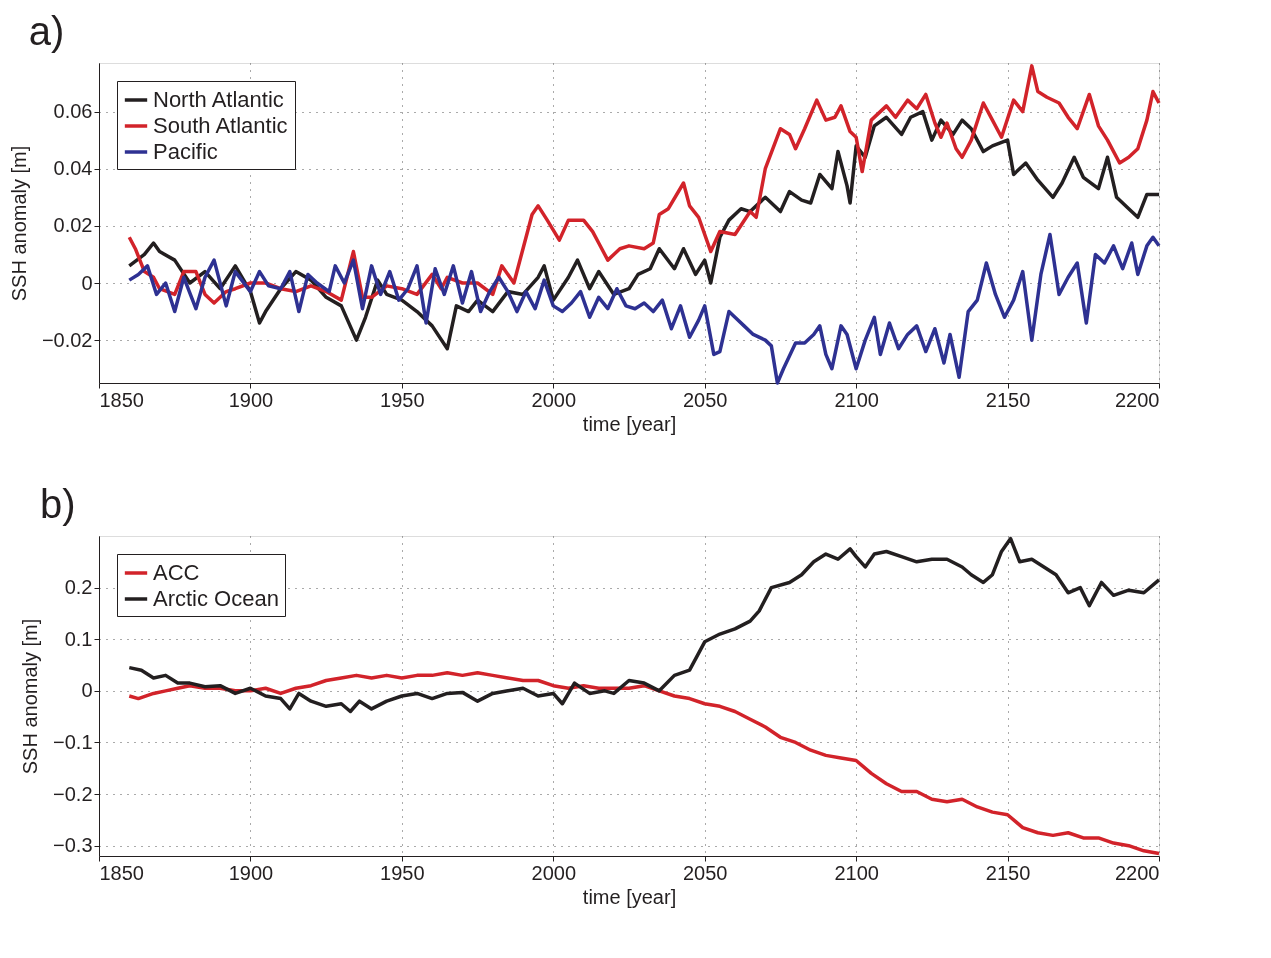 Image resolution: width=1271 pixels, height=958 pixels. I want to click on legend-label: Pacific, so click(185, 151).